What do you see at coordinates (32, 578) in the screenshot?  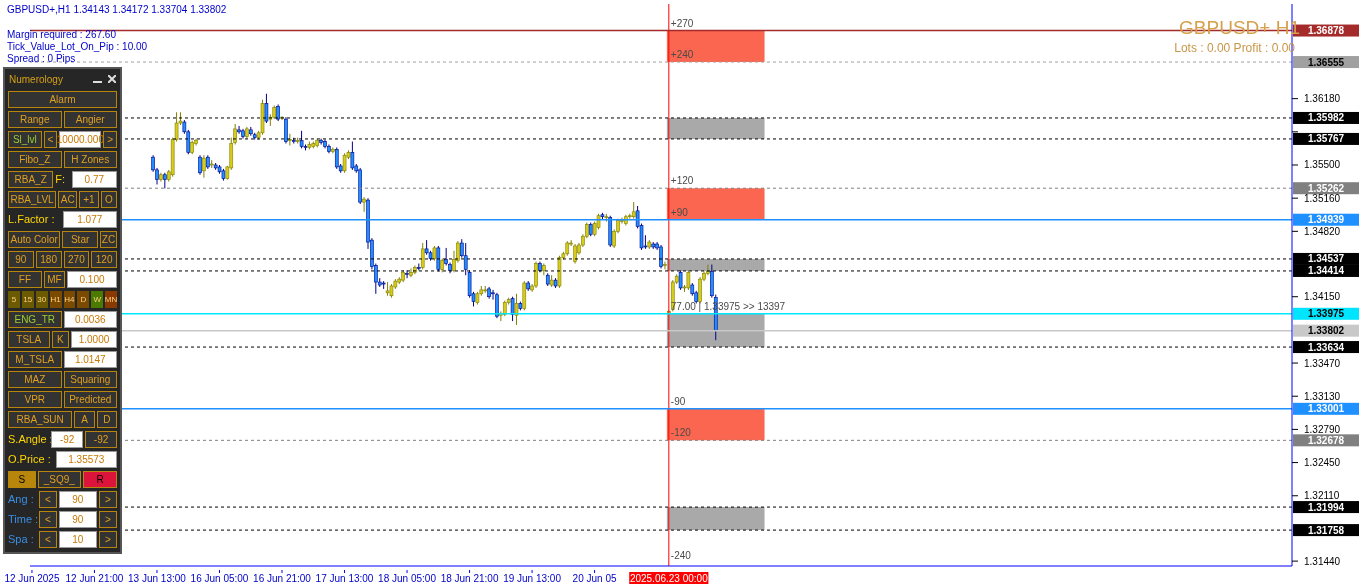 I see `x-tick-label: 12 Jun 2025` at bounding box center [32, 578].